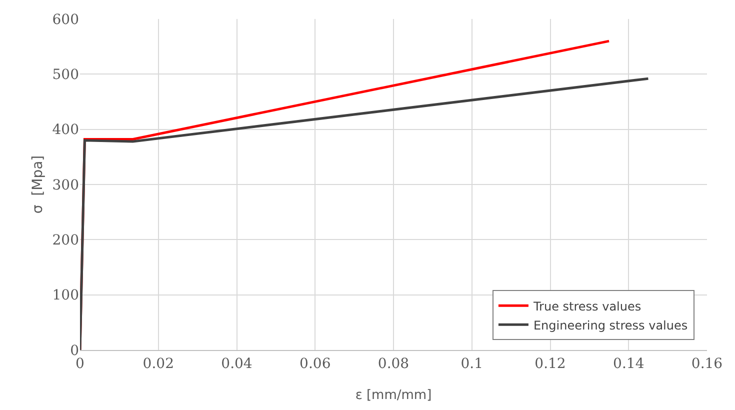 This screenshot has height=410, width=735. Describe the element at coordinates (236, 364) in the screenshot. I see `x-tick-label: 0.04` at that location.